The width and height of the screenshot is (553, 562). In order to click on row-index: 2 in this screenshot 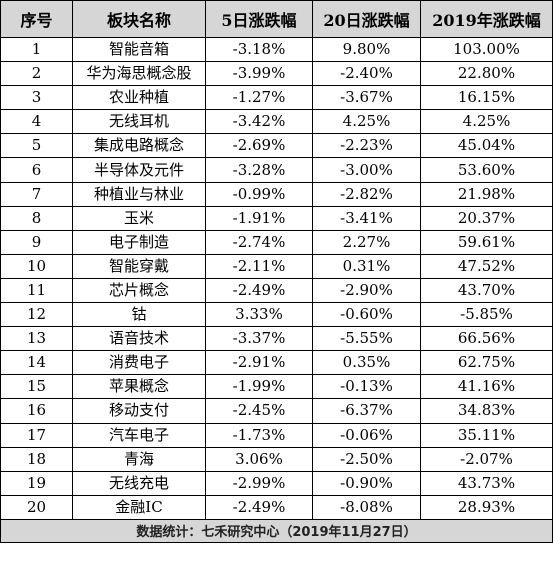, I will do `click(36, 74)`.